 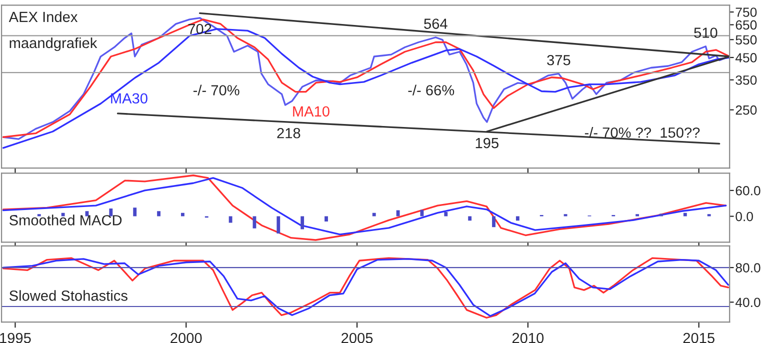 What do you see at coordinates (65, 220) in the screenshot?
I see `text: Smoothed MACD` at bounding box center [65, 220].